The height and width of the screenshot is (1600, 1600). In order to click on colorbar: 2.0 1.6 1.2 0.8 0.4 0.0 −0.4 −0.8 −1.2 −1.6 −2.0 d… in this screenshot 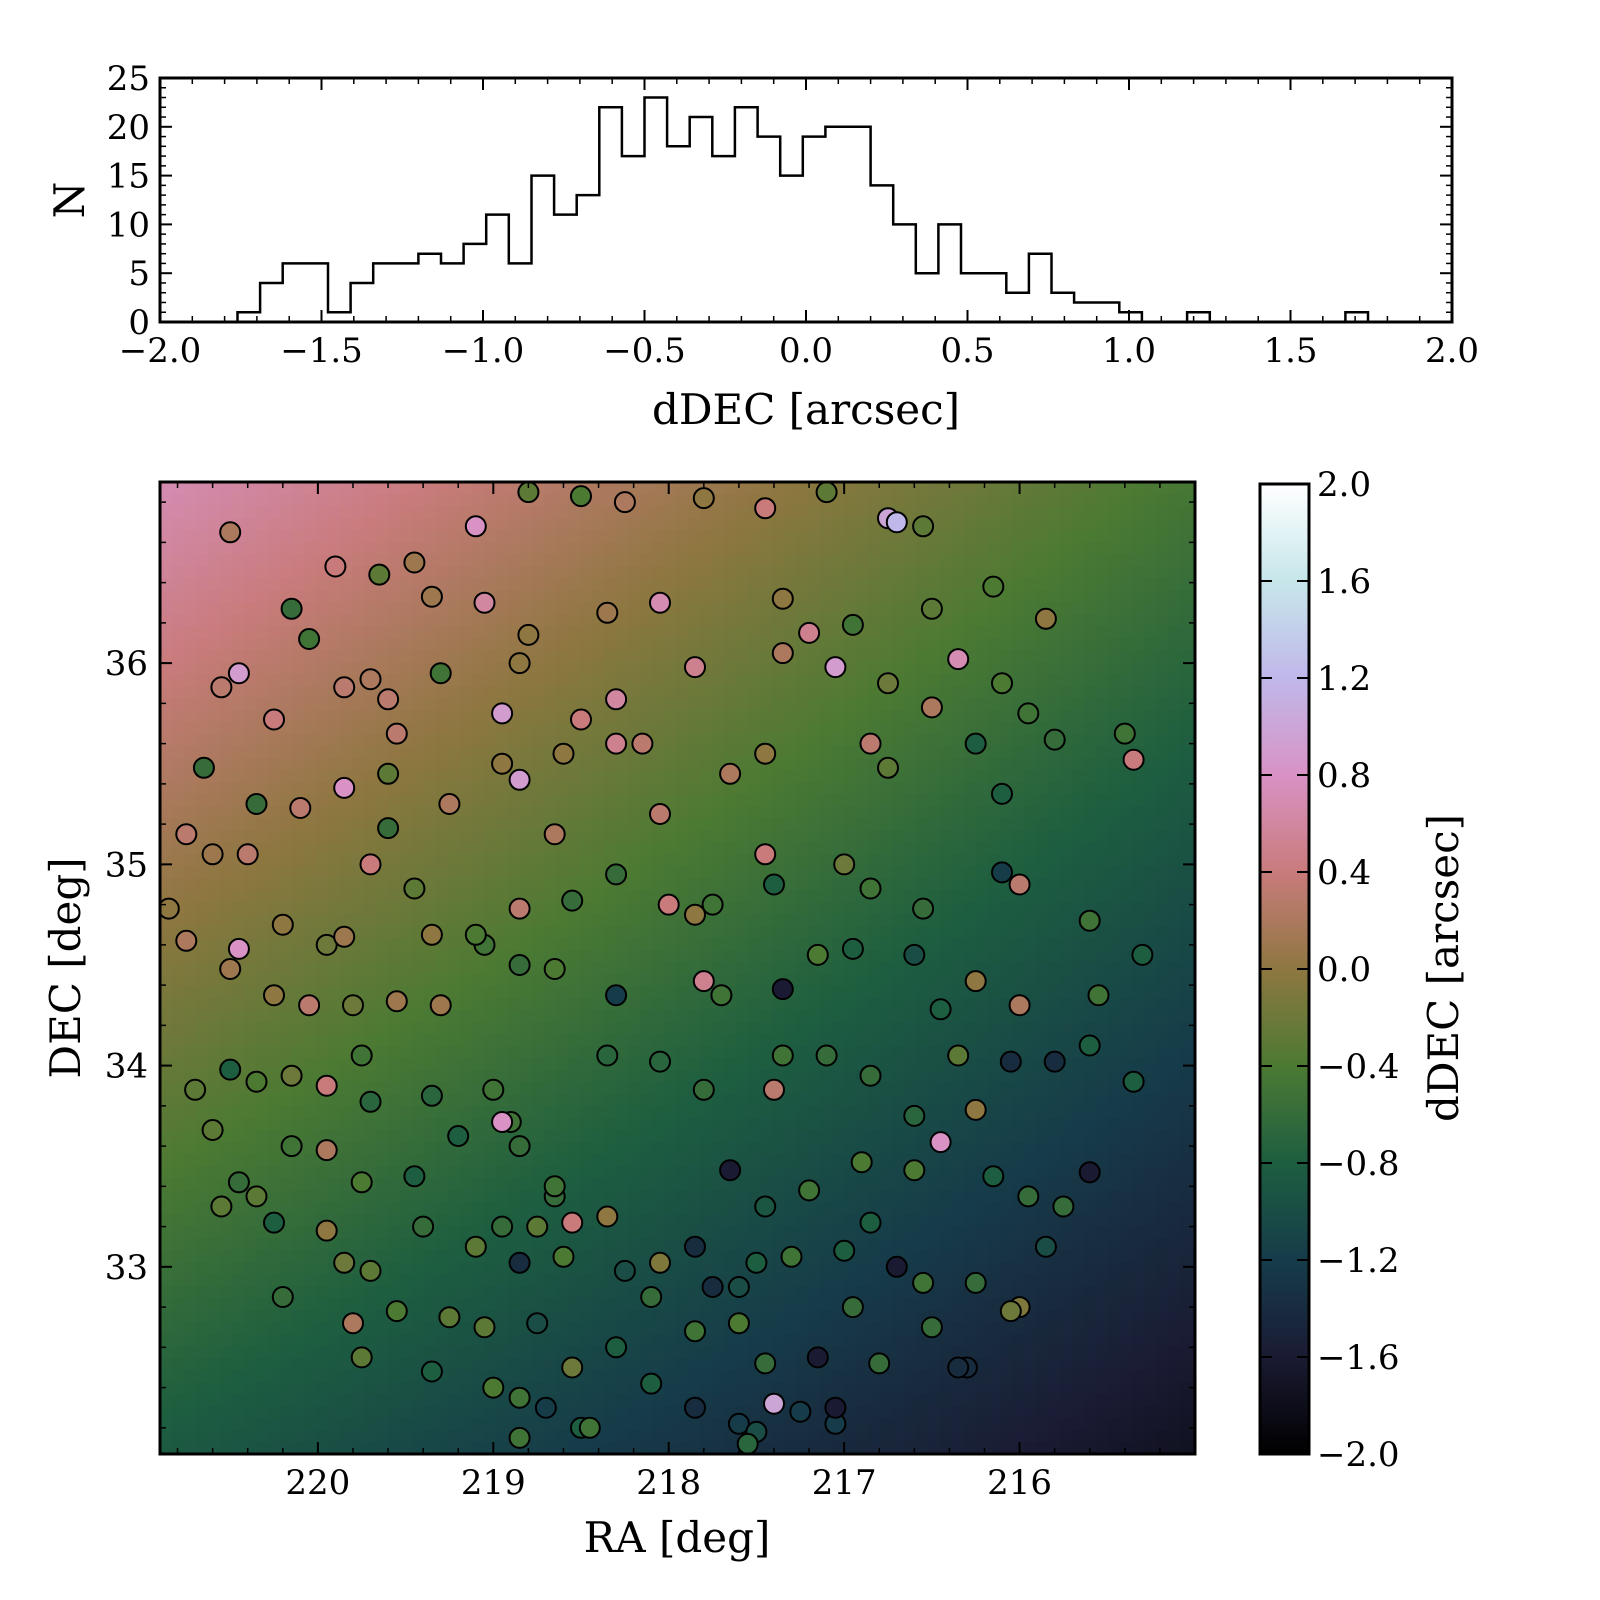, I will do `click(1363, 970)`.